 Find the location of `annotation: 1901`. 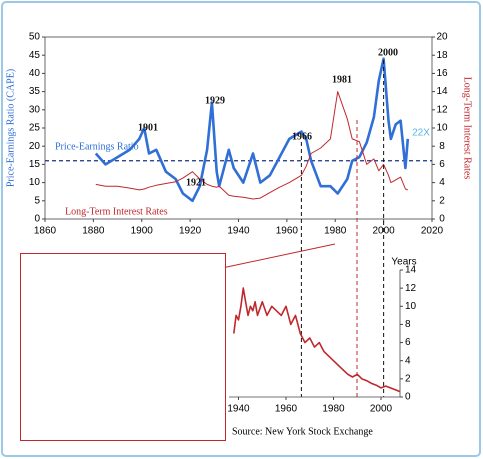

annotation: 1901 is located at coordinates (148, 127).